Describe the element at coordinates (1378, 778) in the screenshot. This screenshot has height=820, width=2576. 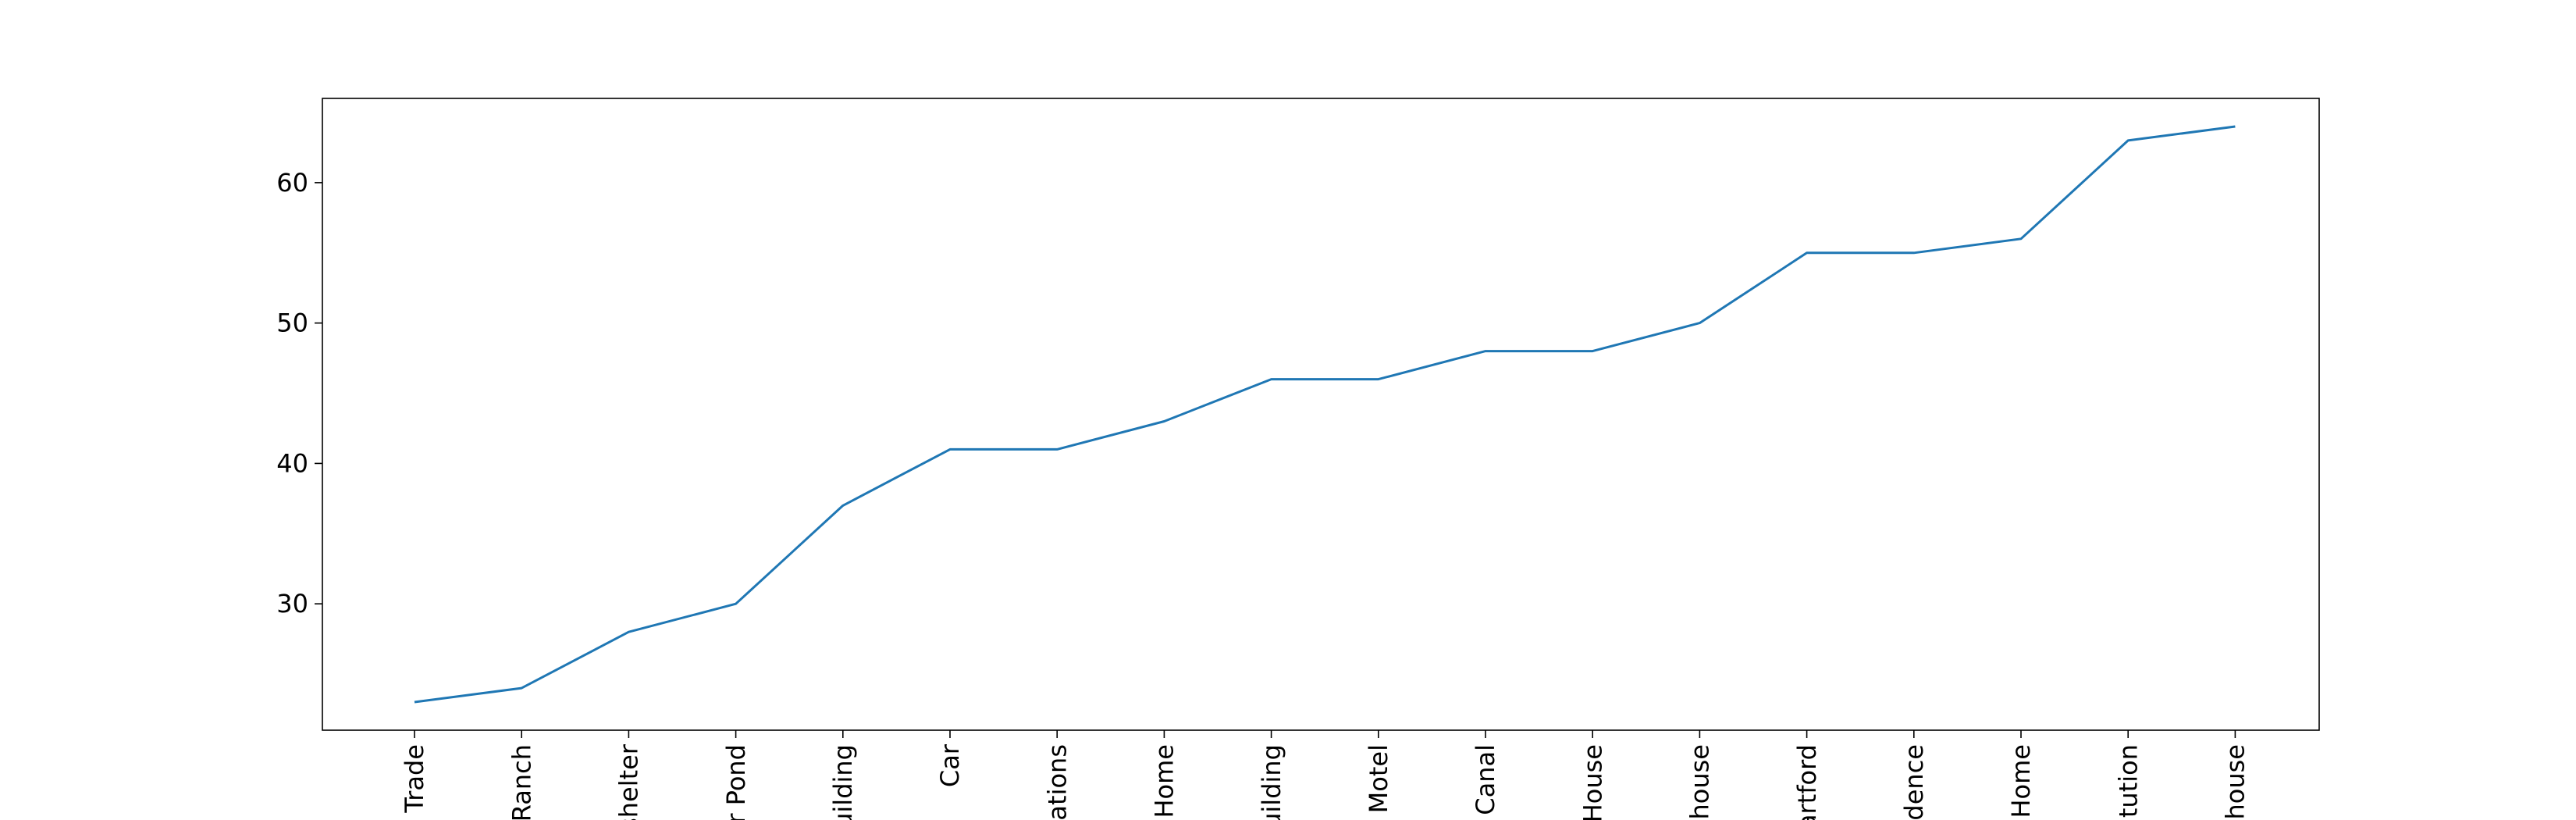
I see `x-tick-label: Motel` at that location.